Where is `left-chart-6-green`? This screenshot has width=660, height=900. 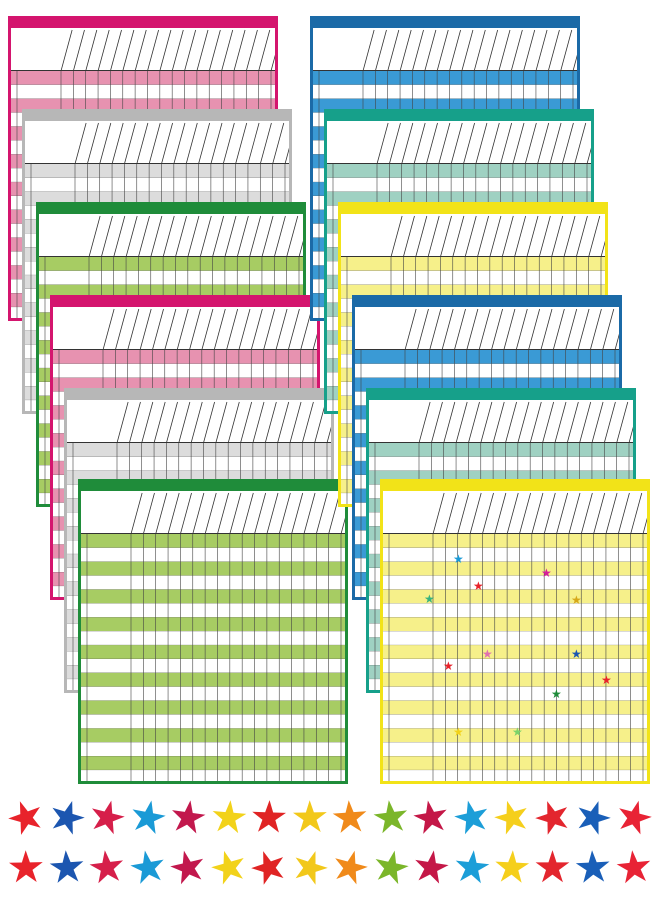
left-chart-6-green is located at coordinates (213, 631).